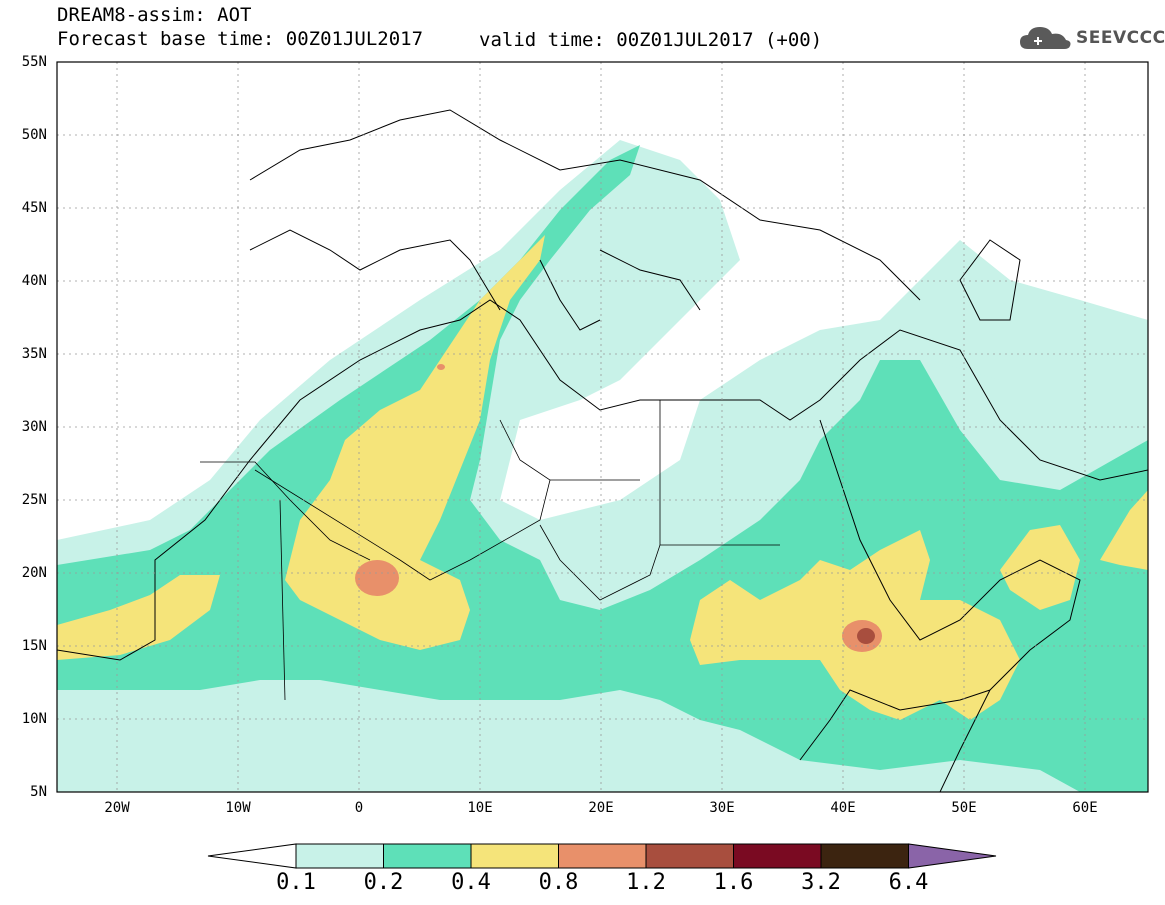 The image size is (1165, 905). What do you see at coordinates (1040, 567) in the screenshot?
I see `aot-field-0.4-oman` at bounding box center [1040, 567].